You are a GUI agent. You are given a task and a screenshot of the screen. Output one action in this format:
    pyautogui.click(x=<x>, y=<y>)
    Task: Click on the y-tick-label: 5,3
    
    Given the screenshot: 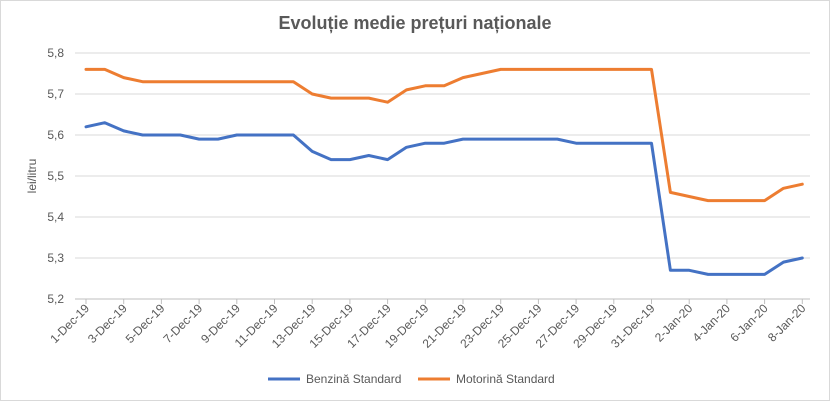 What is the action you would take?
    pyautogui.click(x=55, y=258)
    